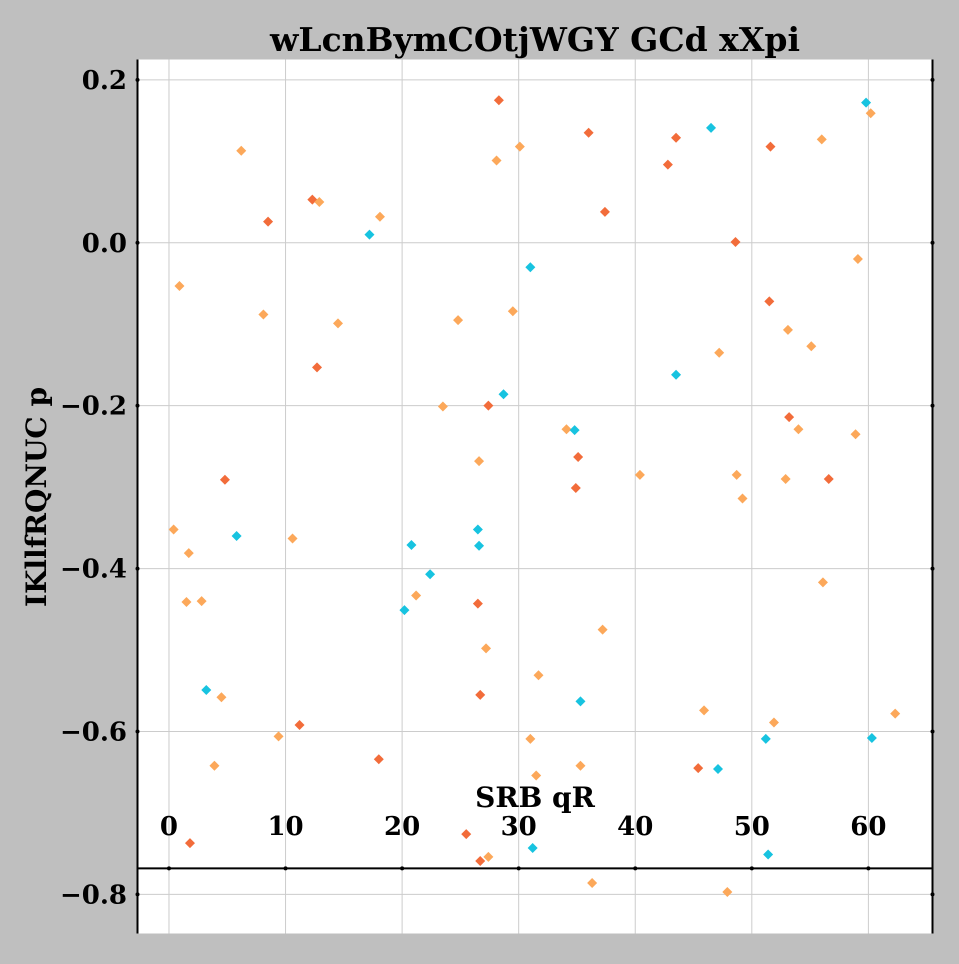 This screenshot has width=959, height=964. What do you see at coordinates (285, 827) in the screenshot?
I see `x-tick-label: 10` at bounding box center [285, 827].